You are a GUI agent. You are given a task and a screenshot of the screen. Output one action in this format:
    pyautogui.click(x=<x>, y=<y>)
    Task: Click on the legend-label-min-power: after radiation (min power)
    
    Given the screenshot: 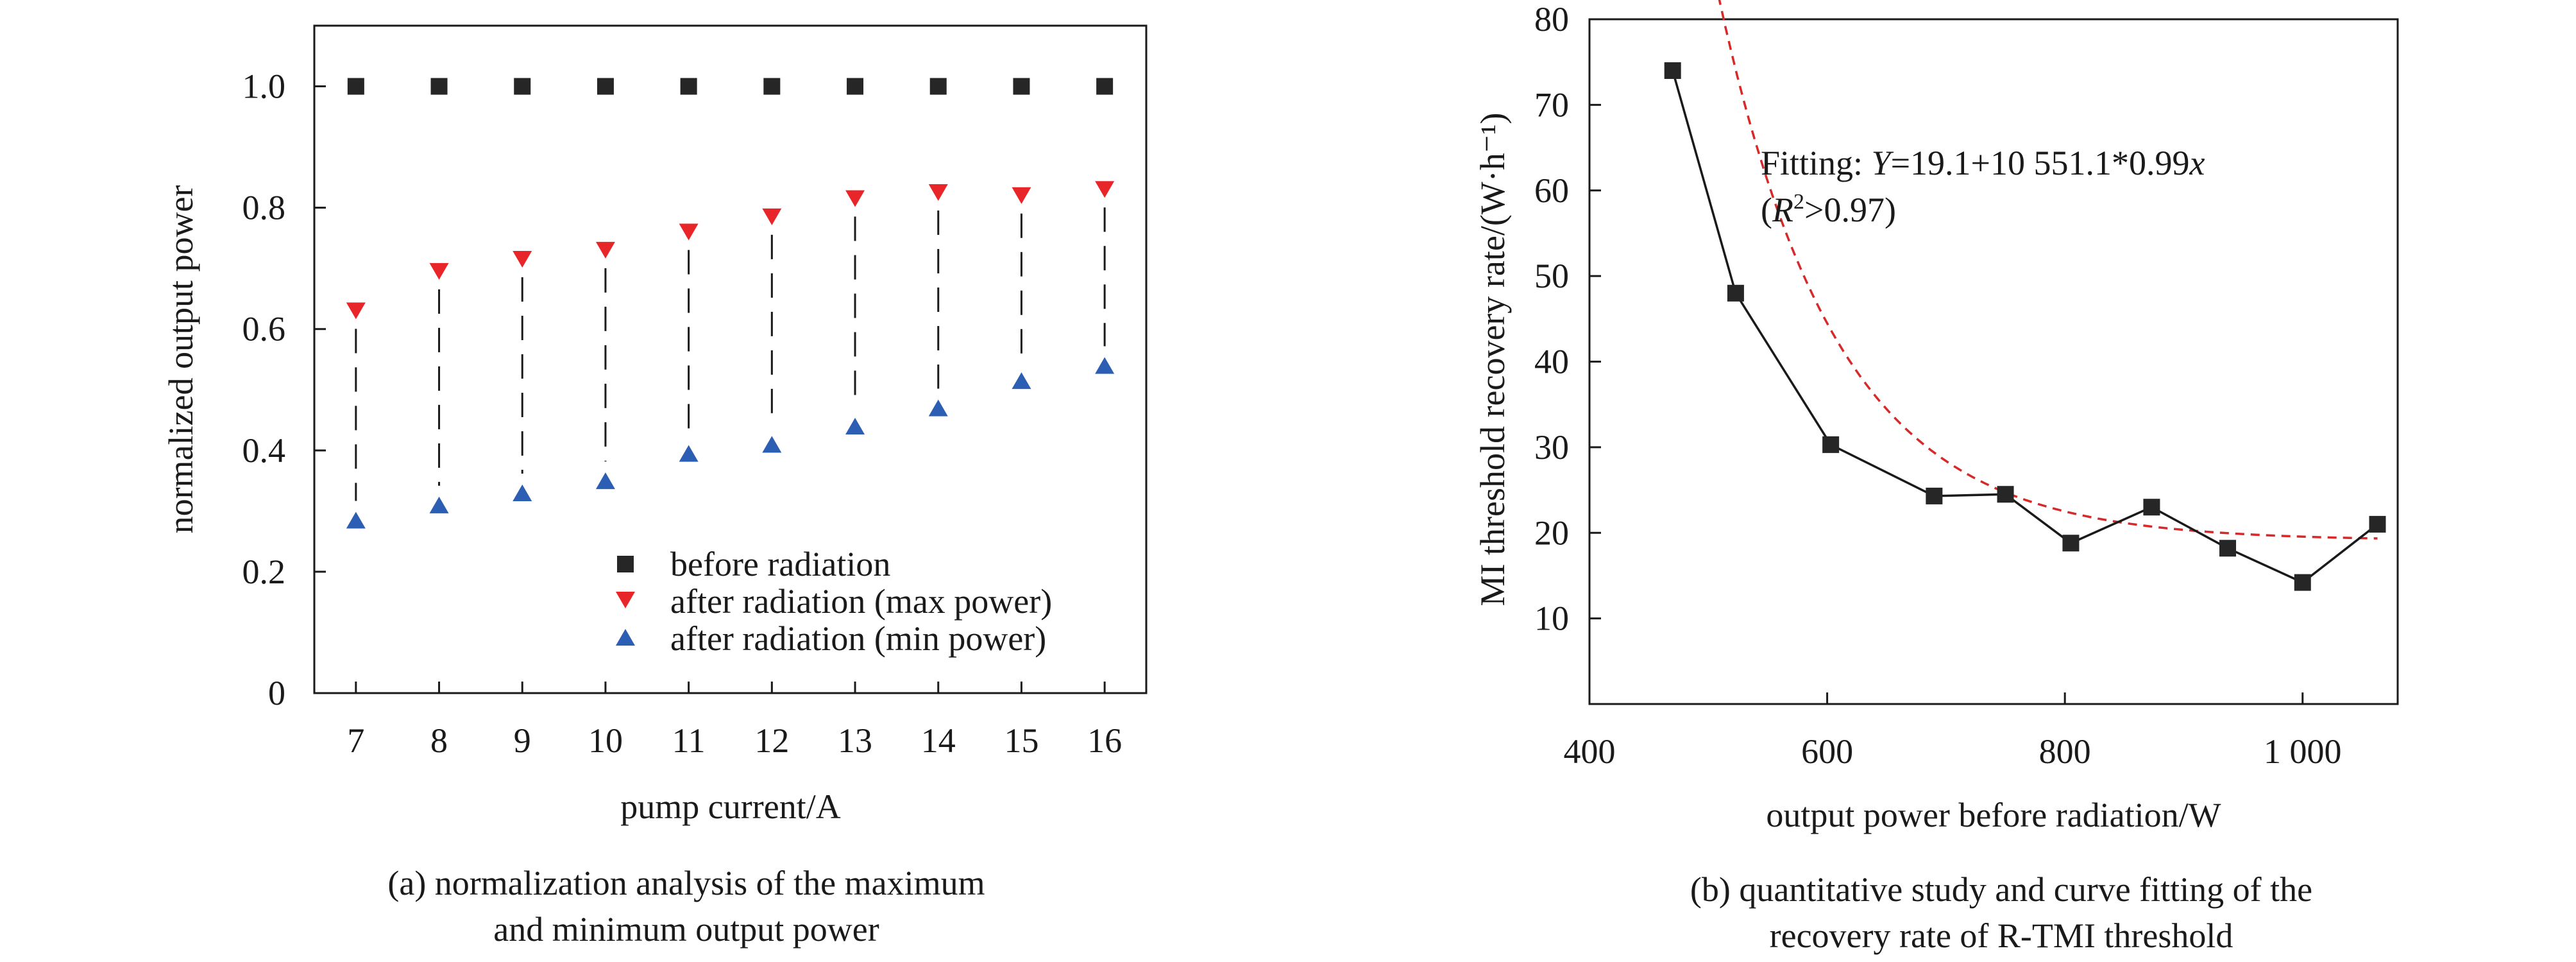 What is the action you would take?
    pyautogui.click(x=858, y=638)
    